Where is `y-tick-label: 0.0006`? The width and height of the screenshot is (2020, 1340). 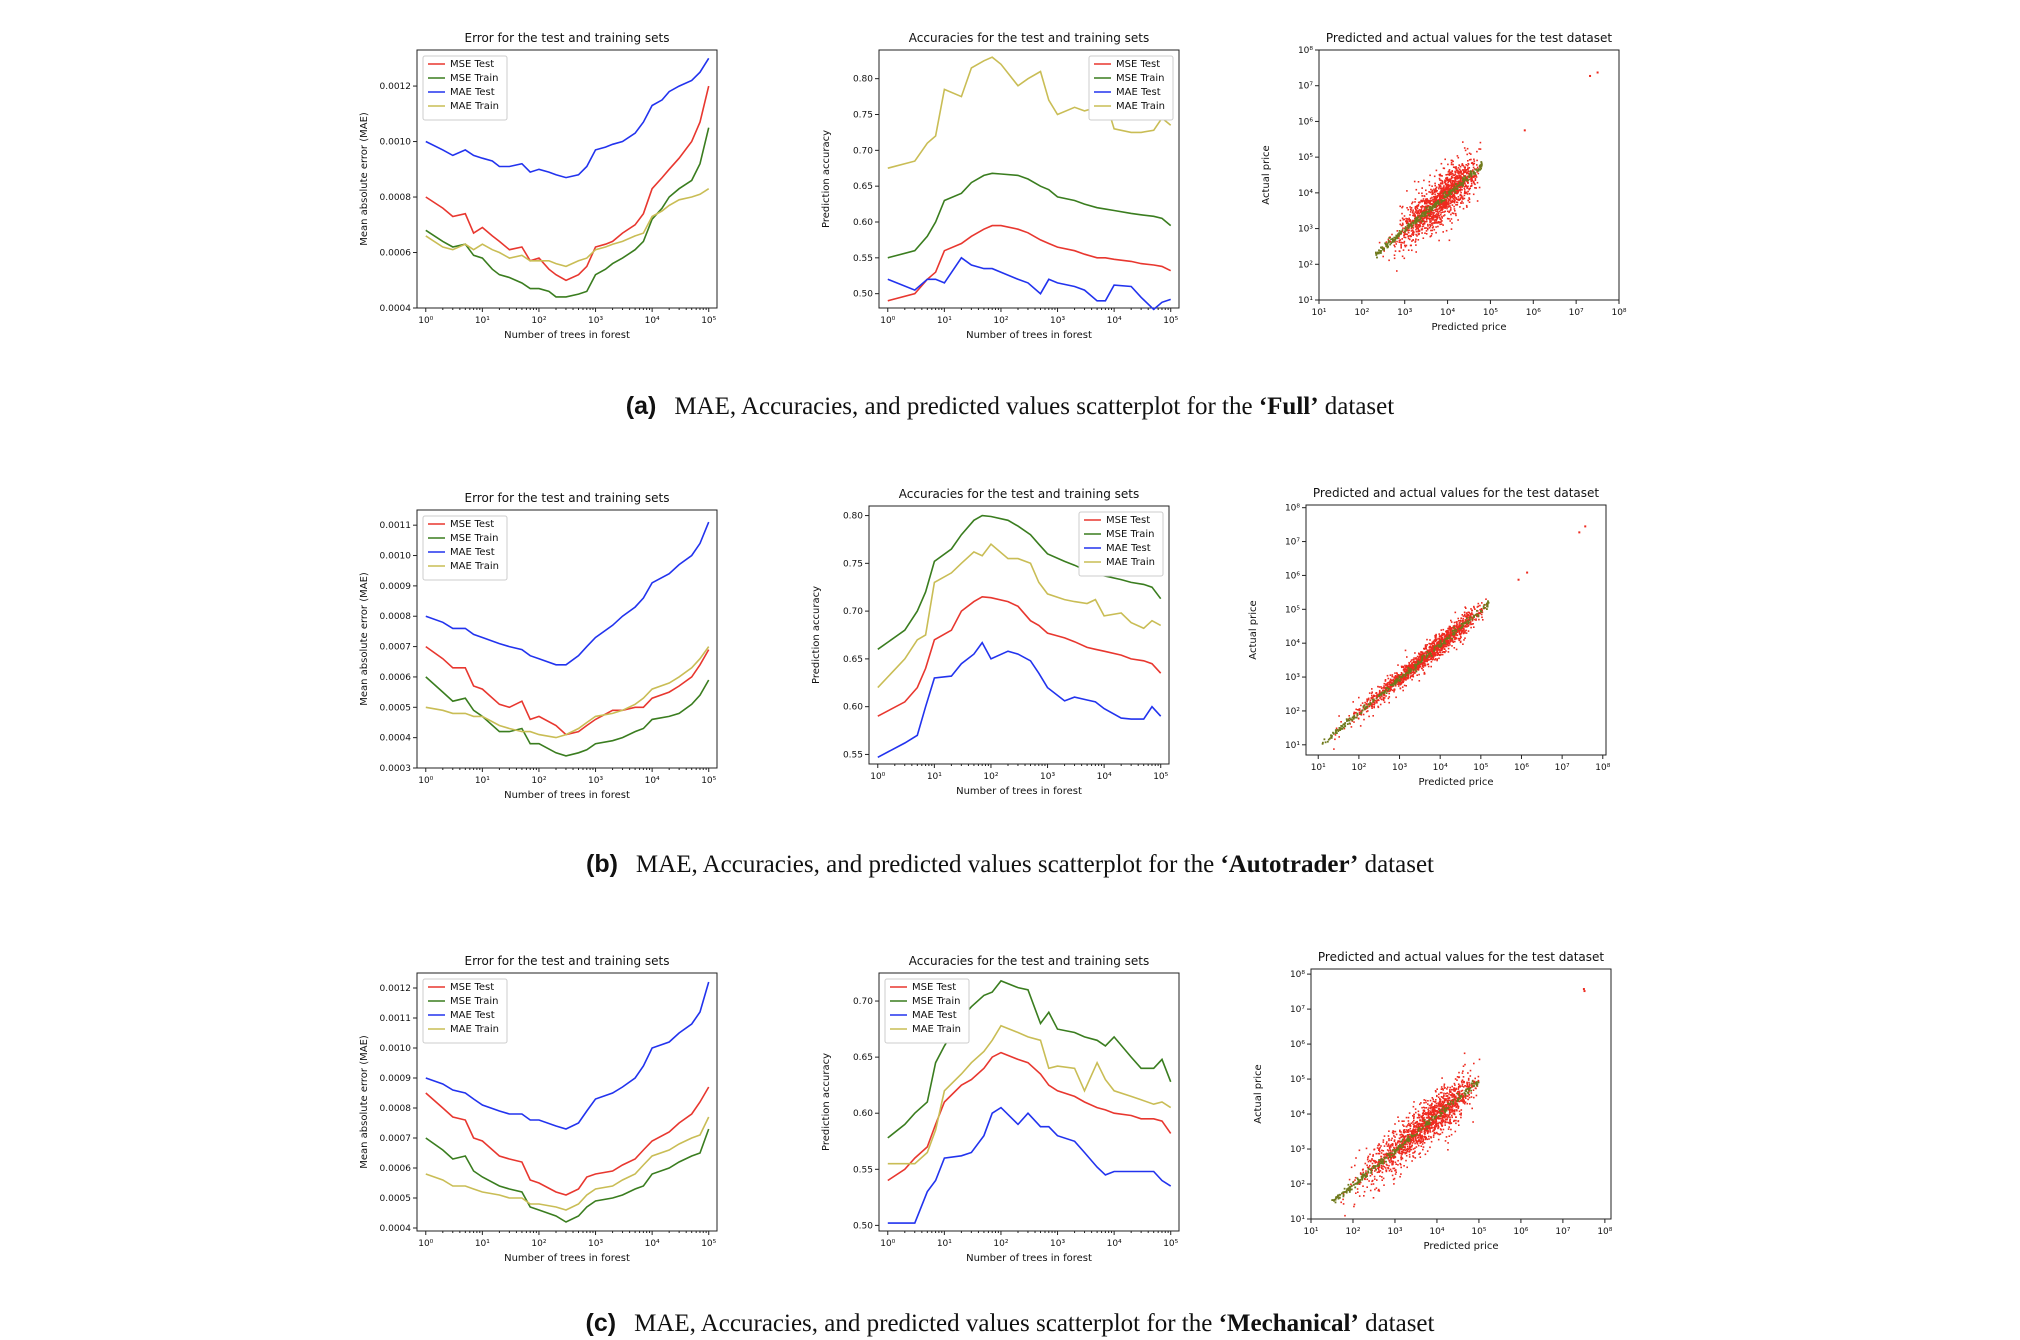
y-tick-label: 0.0006 is located at coordinates (396, 678).